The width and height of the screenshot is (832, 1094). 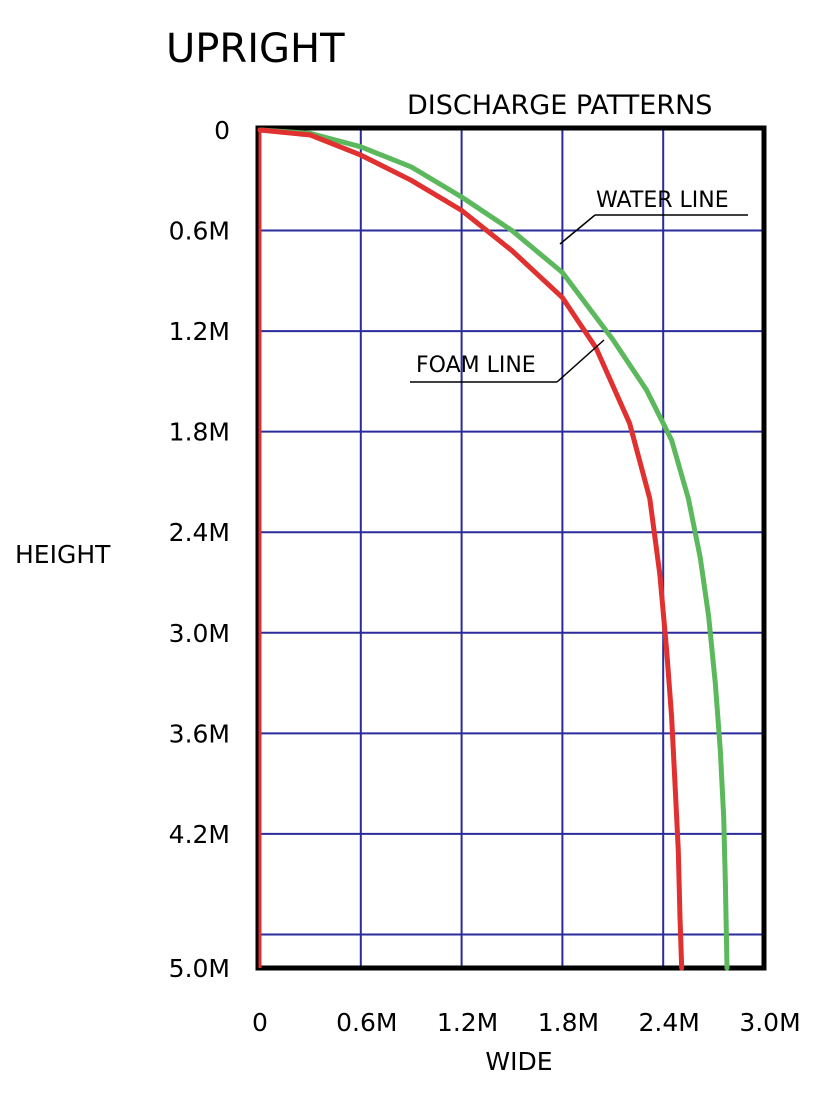 I want to click on y-tick-label: 0, so click(x=222, y=130).